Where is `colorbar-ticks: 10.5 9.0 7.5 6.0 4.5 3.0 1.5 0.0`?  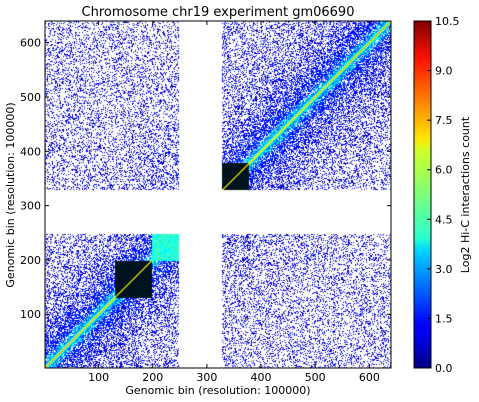 colorbar-ticks: 10.5 9.0 7.5 6.0 4.5 3.0 1.5 0.0 is located at coordinates (443, 195).